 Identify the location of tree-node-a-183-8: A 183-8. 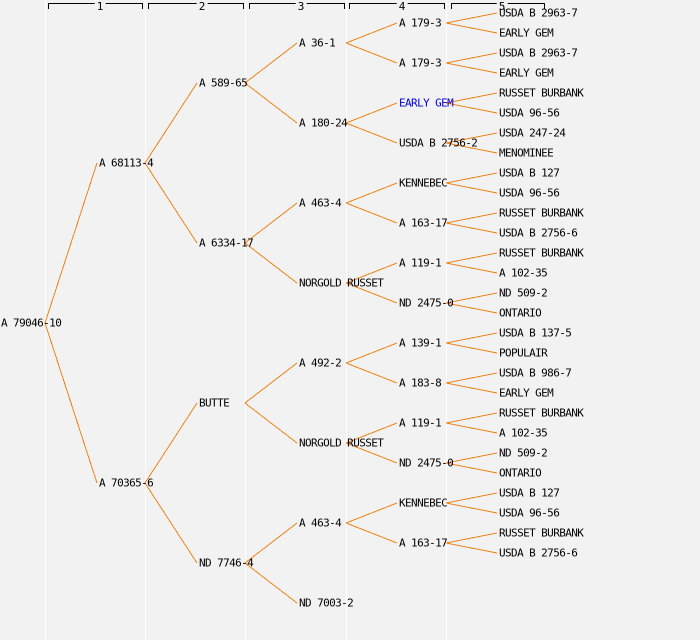
(420, 383).